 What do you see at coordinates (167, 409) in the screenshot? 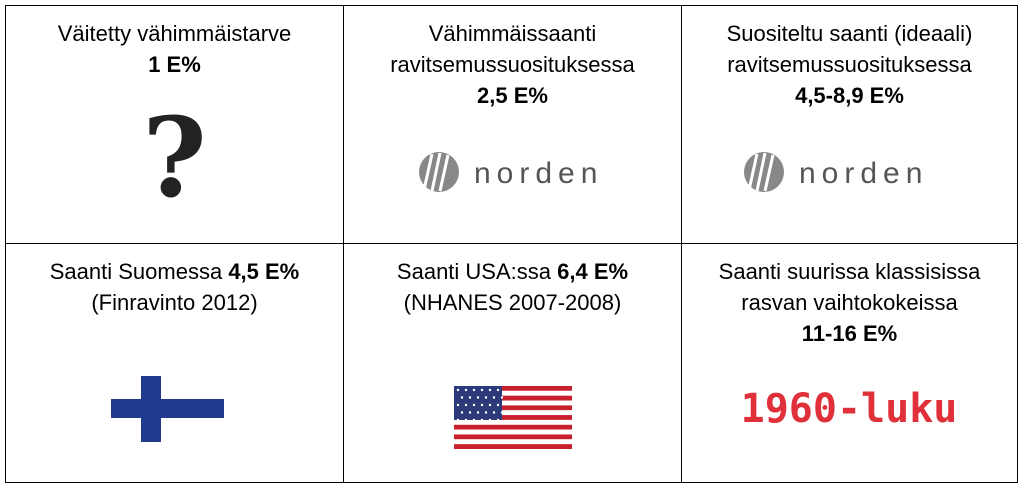
I see `finland-flag` at bounding box center [167, 409].